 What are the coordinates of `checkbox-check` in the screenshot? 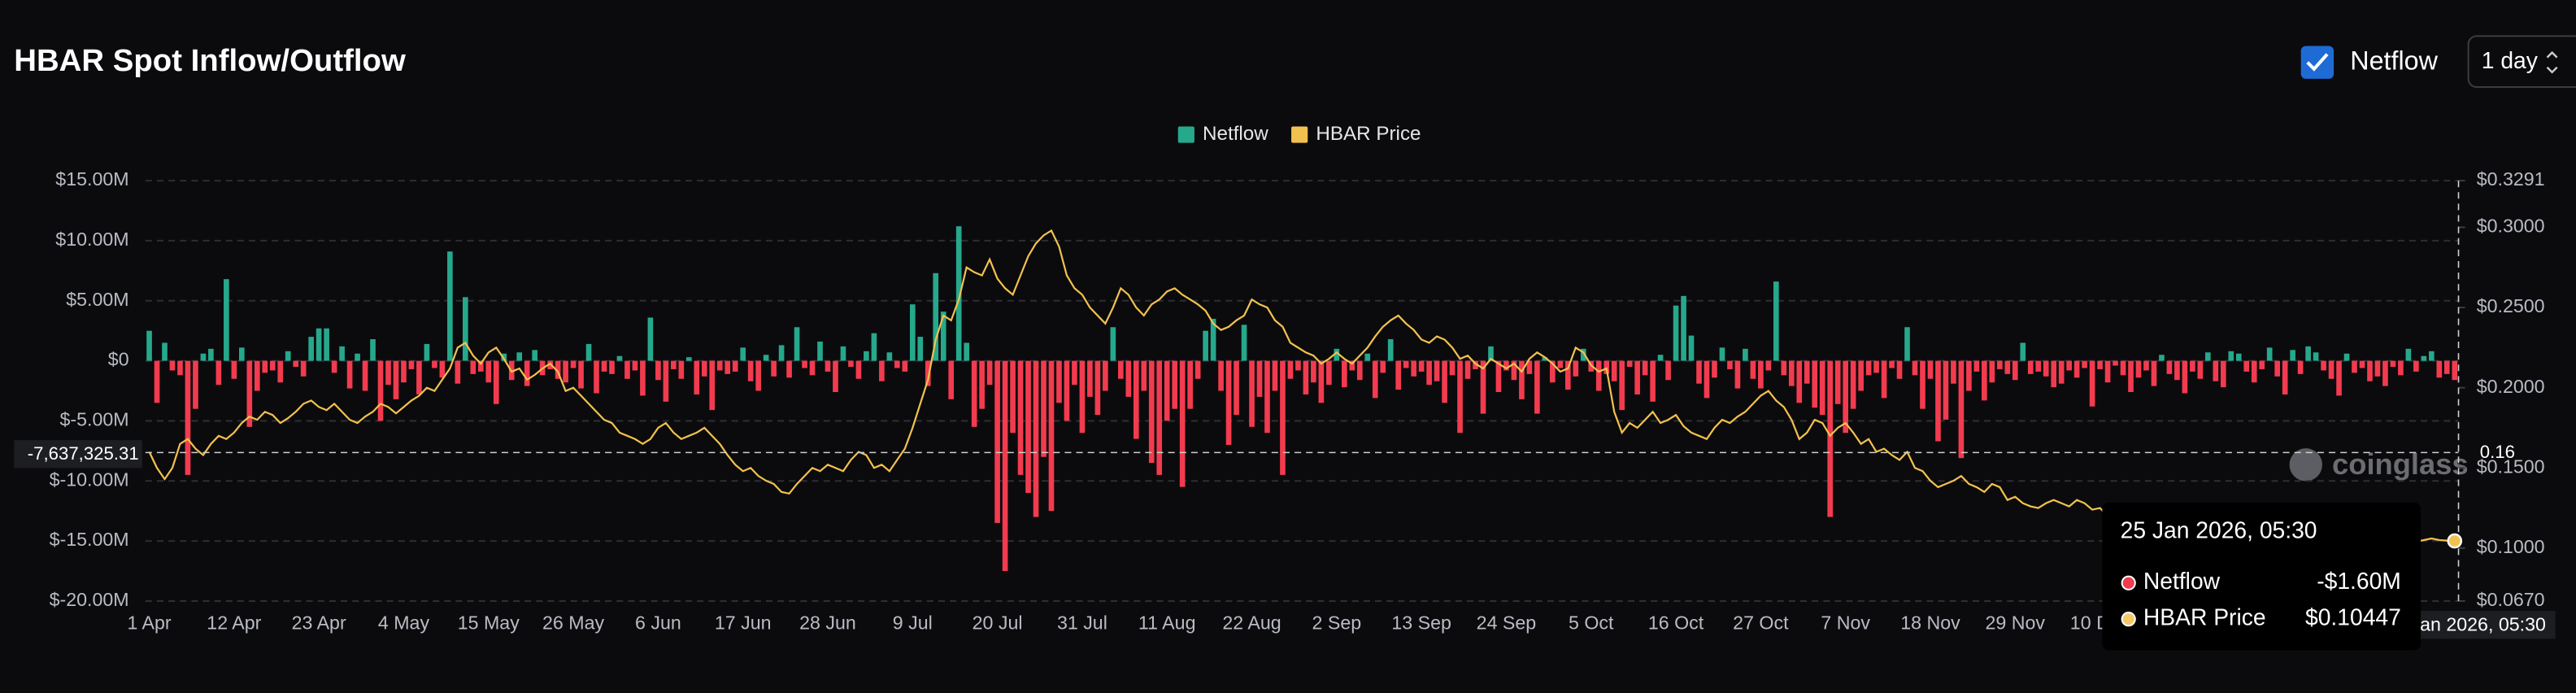 It's located at (2317, 62).